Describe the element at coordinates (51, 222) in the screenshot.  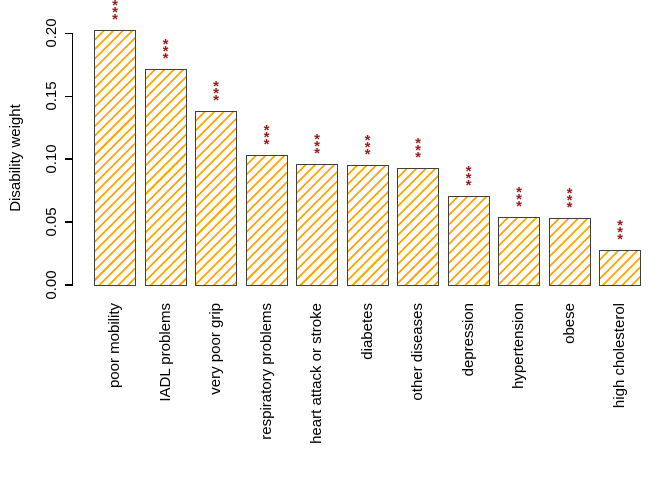
I see `y-axis-tick-label: 0.05` at that location.